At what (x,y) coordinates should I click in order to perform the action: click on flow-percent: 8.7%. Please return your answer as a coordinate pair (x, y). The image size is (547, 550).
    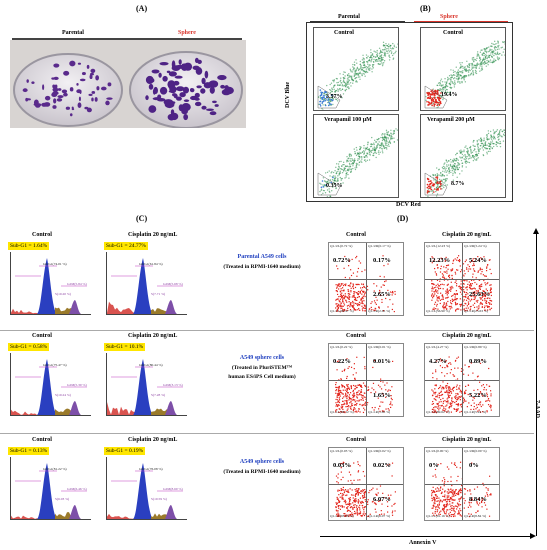
    Looking at the image, I should click on (458, 184).